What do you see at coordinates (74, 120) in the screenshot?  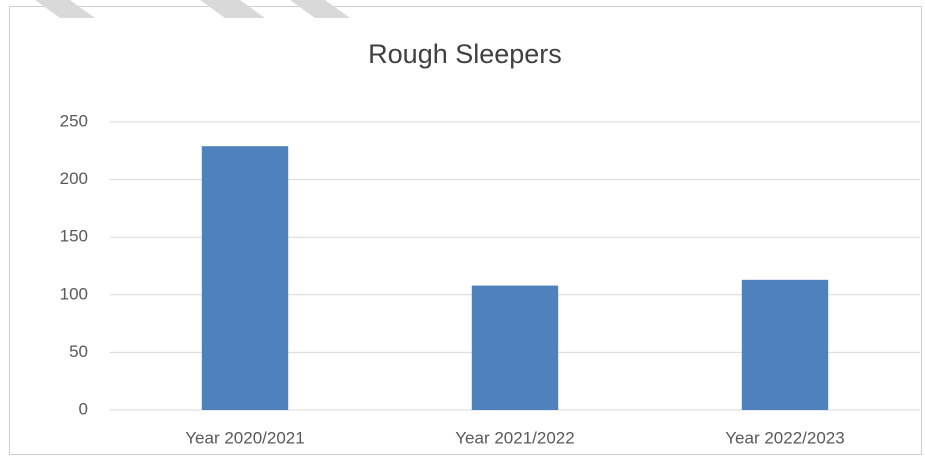 I see `y-tick-label: 250` at bounding box center [74, 120].